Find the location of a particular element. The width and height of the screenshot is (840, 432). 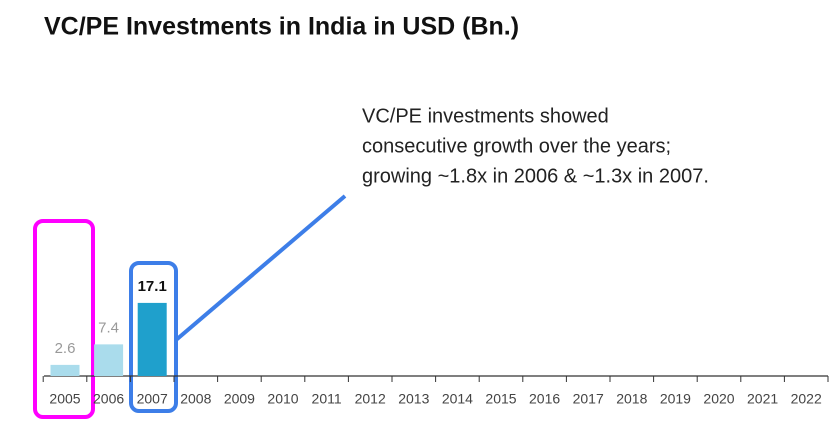

data-label: 17.1 is located at coordinates (152, 286).